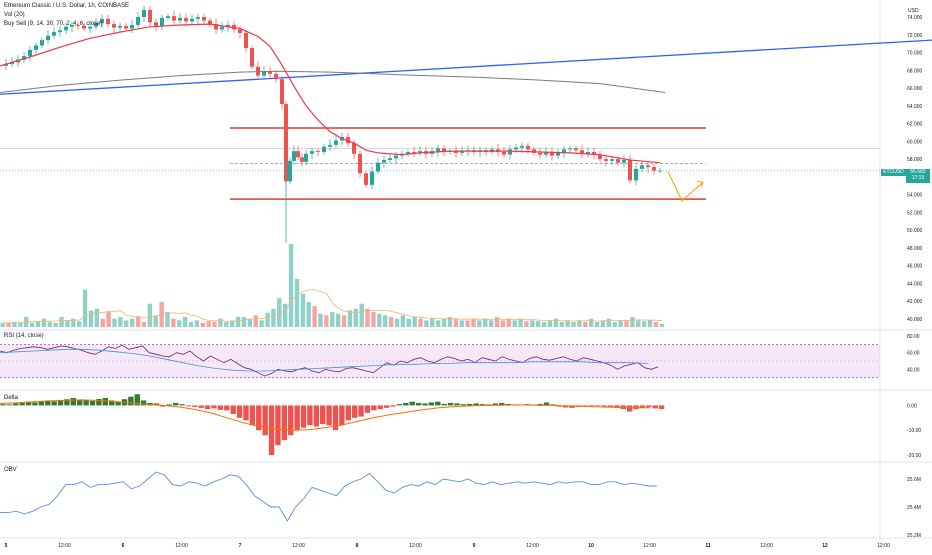  I want to click on blue-trendline, so click(466, 67).